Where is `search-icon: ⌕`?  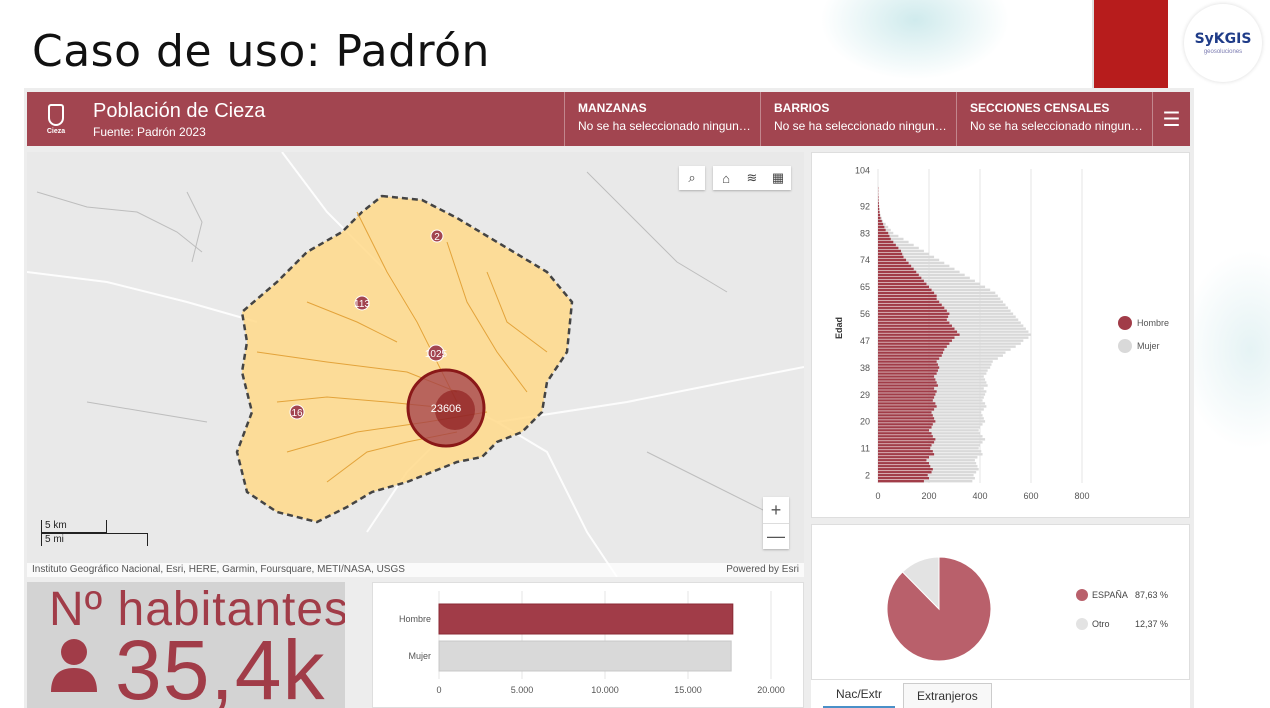
search-icon: ⌕ is located at coordinates (692, 177).